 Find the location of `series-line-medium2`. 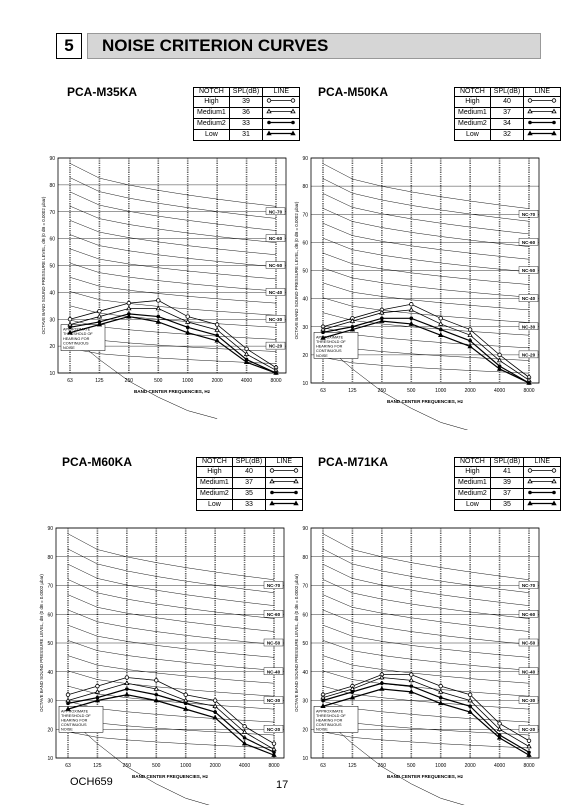

series-line-medium2 is located at coordinates (171, 720).